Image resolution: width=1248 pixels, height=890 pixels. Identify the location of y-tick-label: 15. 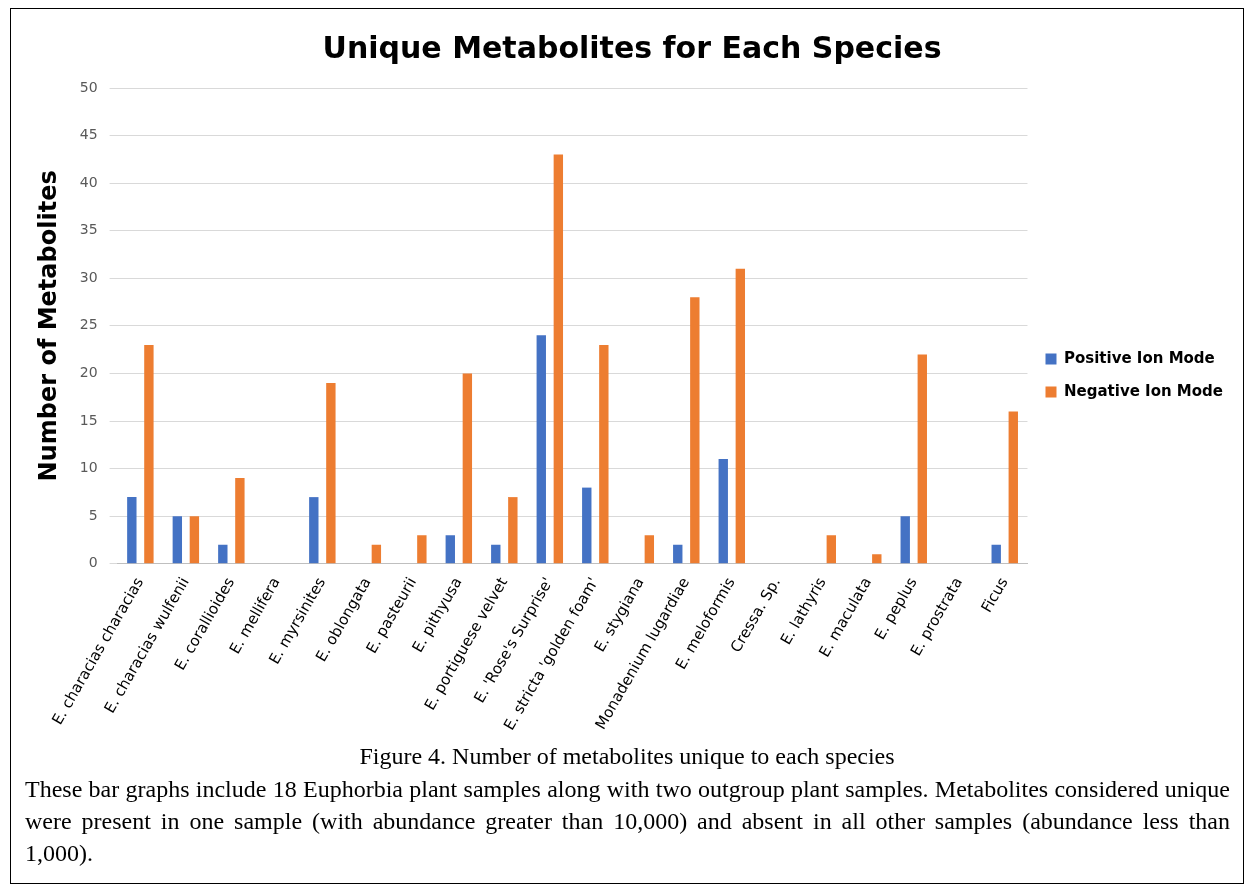
(88, 419).